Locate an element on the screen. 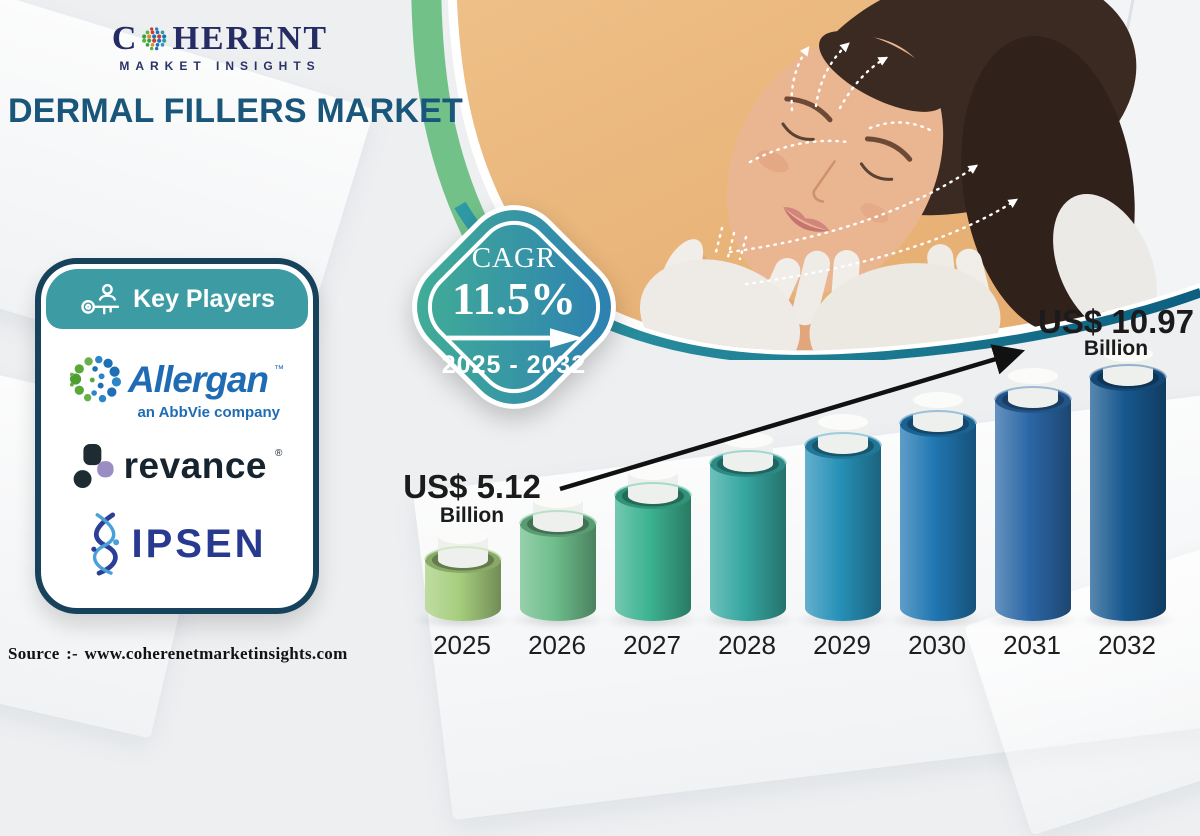 The image size is (1200, 836). company-ipsen: IPSEN is located at coordinates (176, 544).